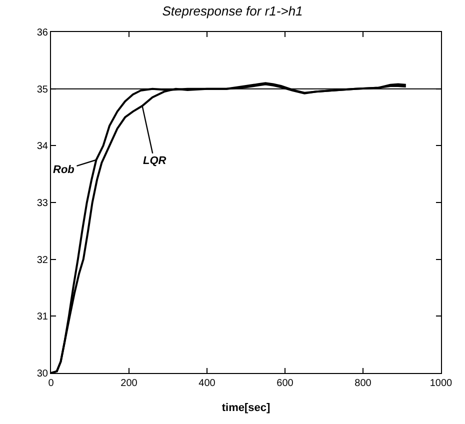 Image resolution: width=465 pixels, height=424 pixels. Describe the element at coordinates (42, 203) in the screenshot. I see `y-tick-label: 33` at that location.